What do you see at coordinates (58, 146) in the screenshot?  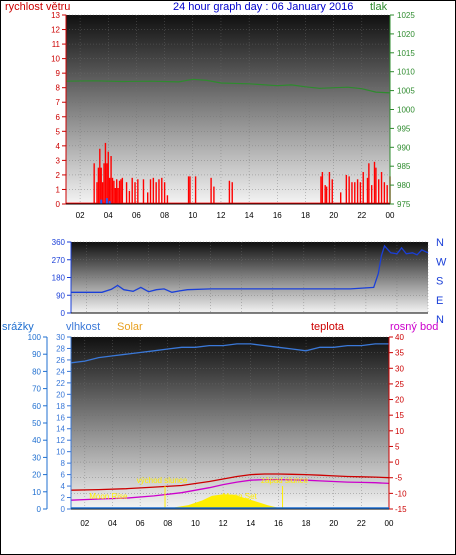 I see `wind-speed-tick-label: 4` at bounding box center [58, 146].